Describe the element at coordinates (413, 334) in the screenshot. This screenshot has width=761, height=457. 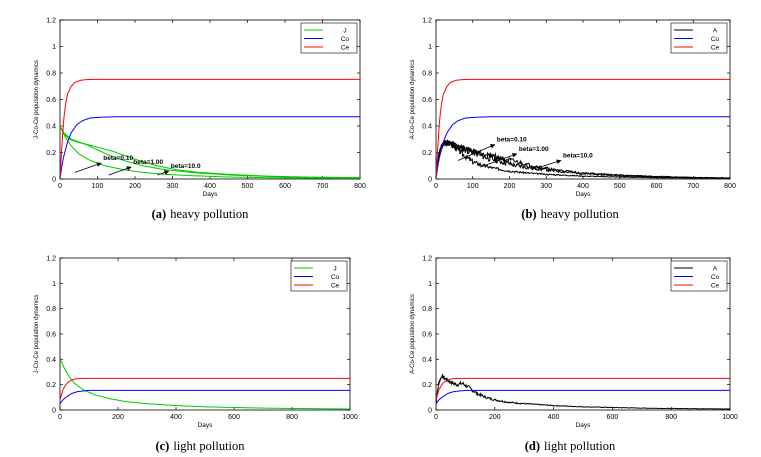
I see `y-axis-label: A-Co-Ce population dynamics` at that location.